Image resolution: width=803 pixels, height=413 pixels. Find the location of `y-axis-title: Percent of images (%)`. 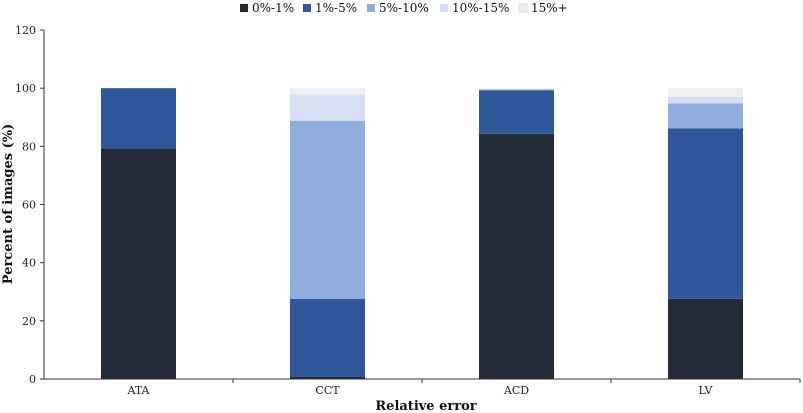

y-axis-title: Percent of images (%) is located at coordinates (8, 204).